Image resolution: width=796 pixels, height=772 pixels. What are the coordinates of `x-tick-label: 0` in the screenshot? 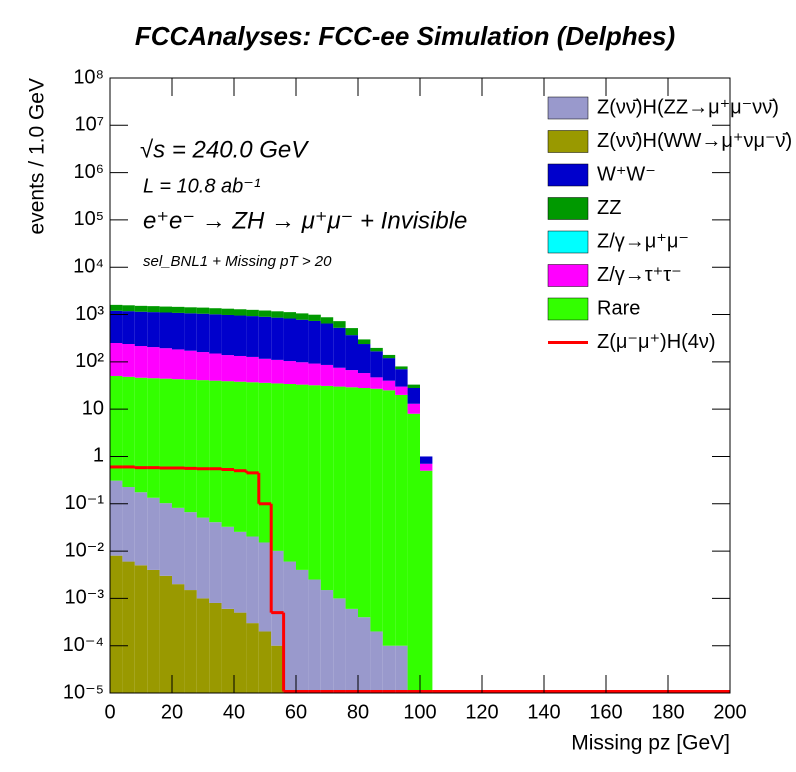 It's located at (109, 712).